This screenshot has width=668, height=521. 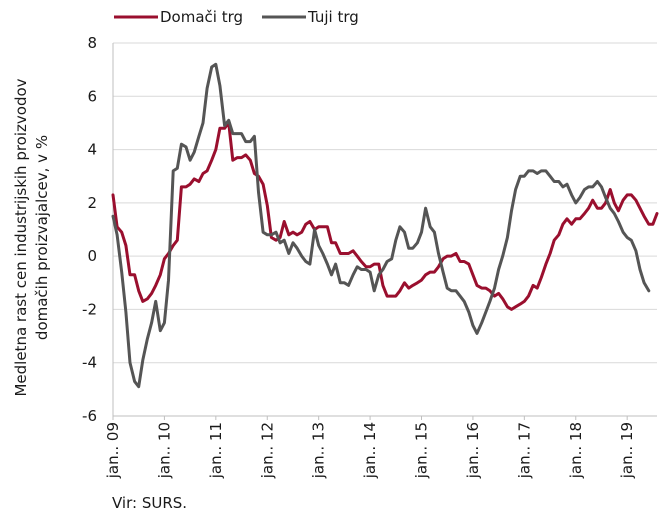 I want to click on x-tick-label: jan.. 15, so click(x=422, y=450).